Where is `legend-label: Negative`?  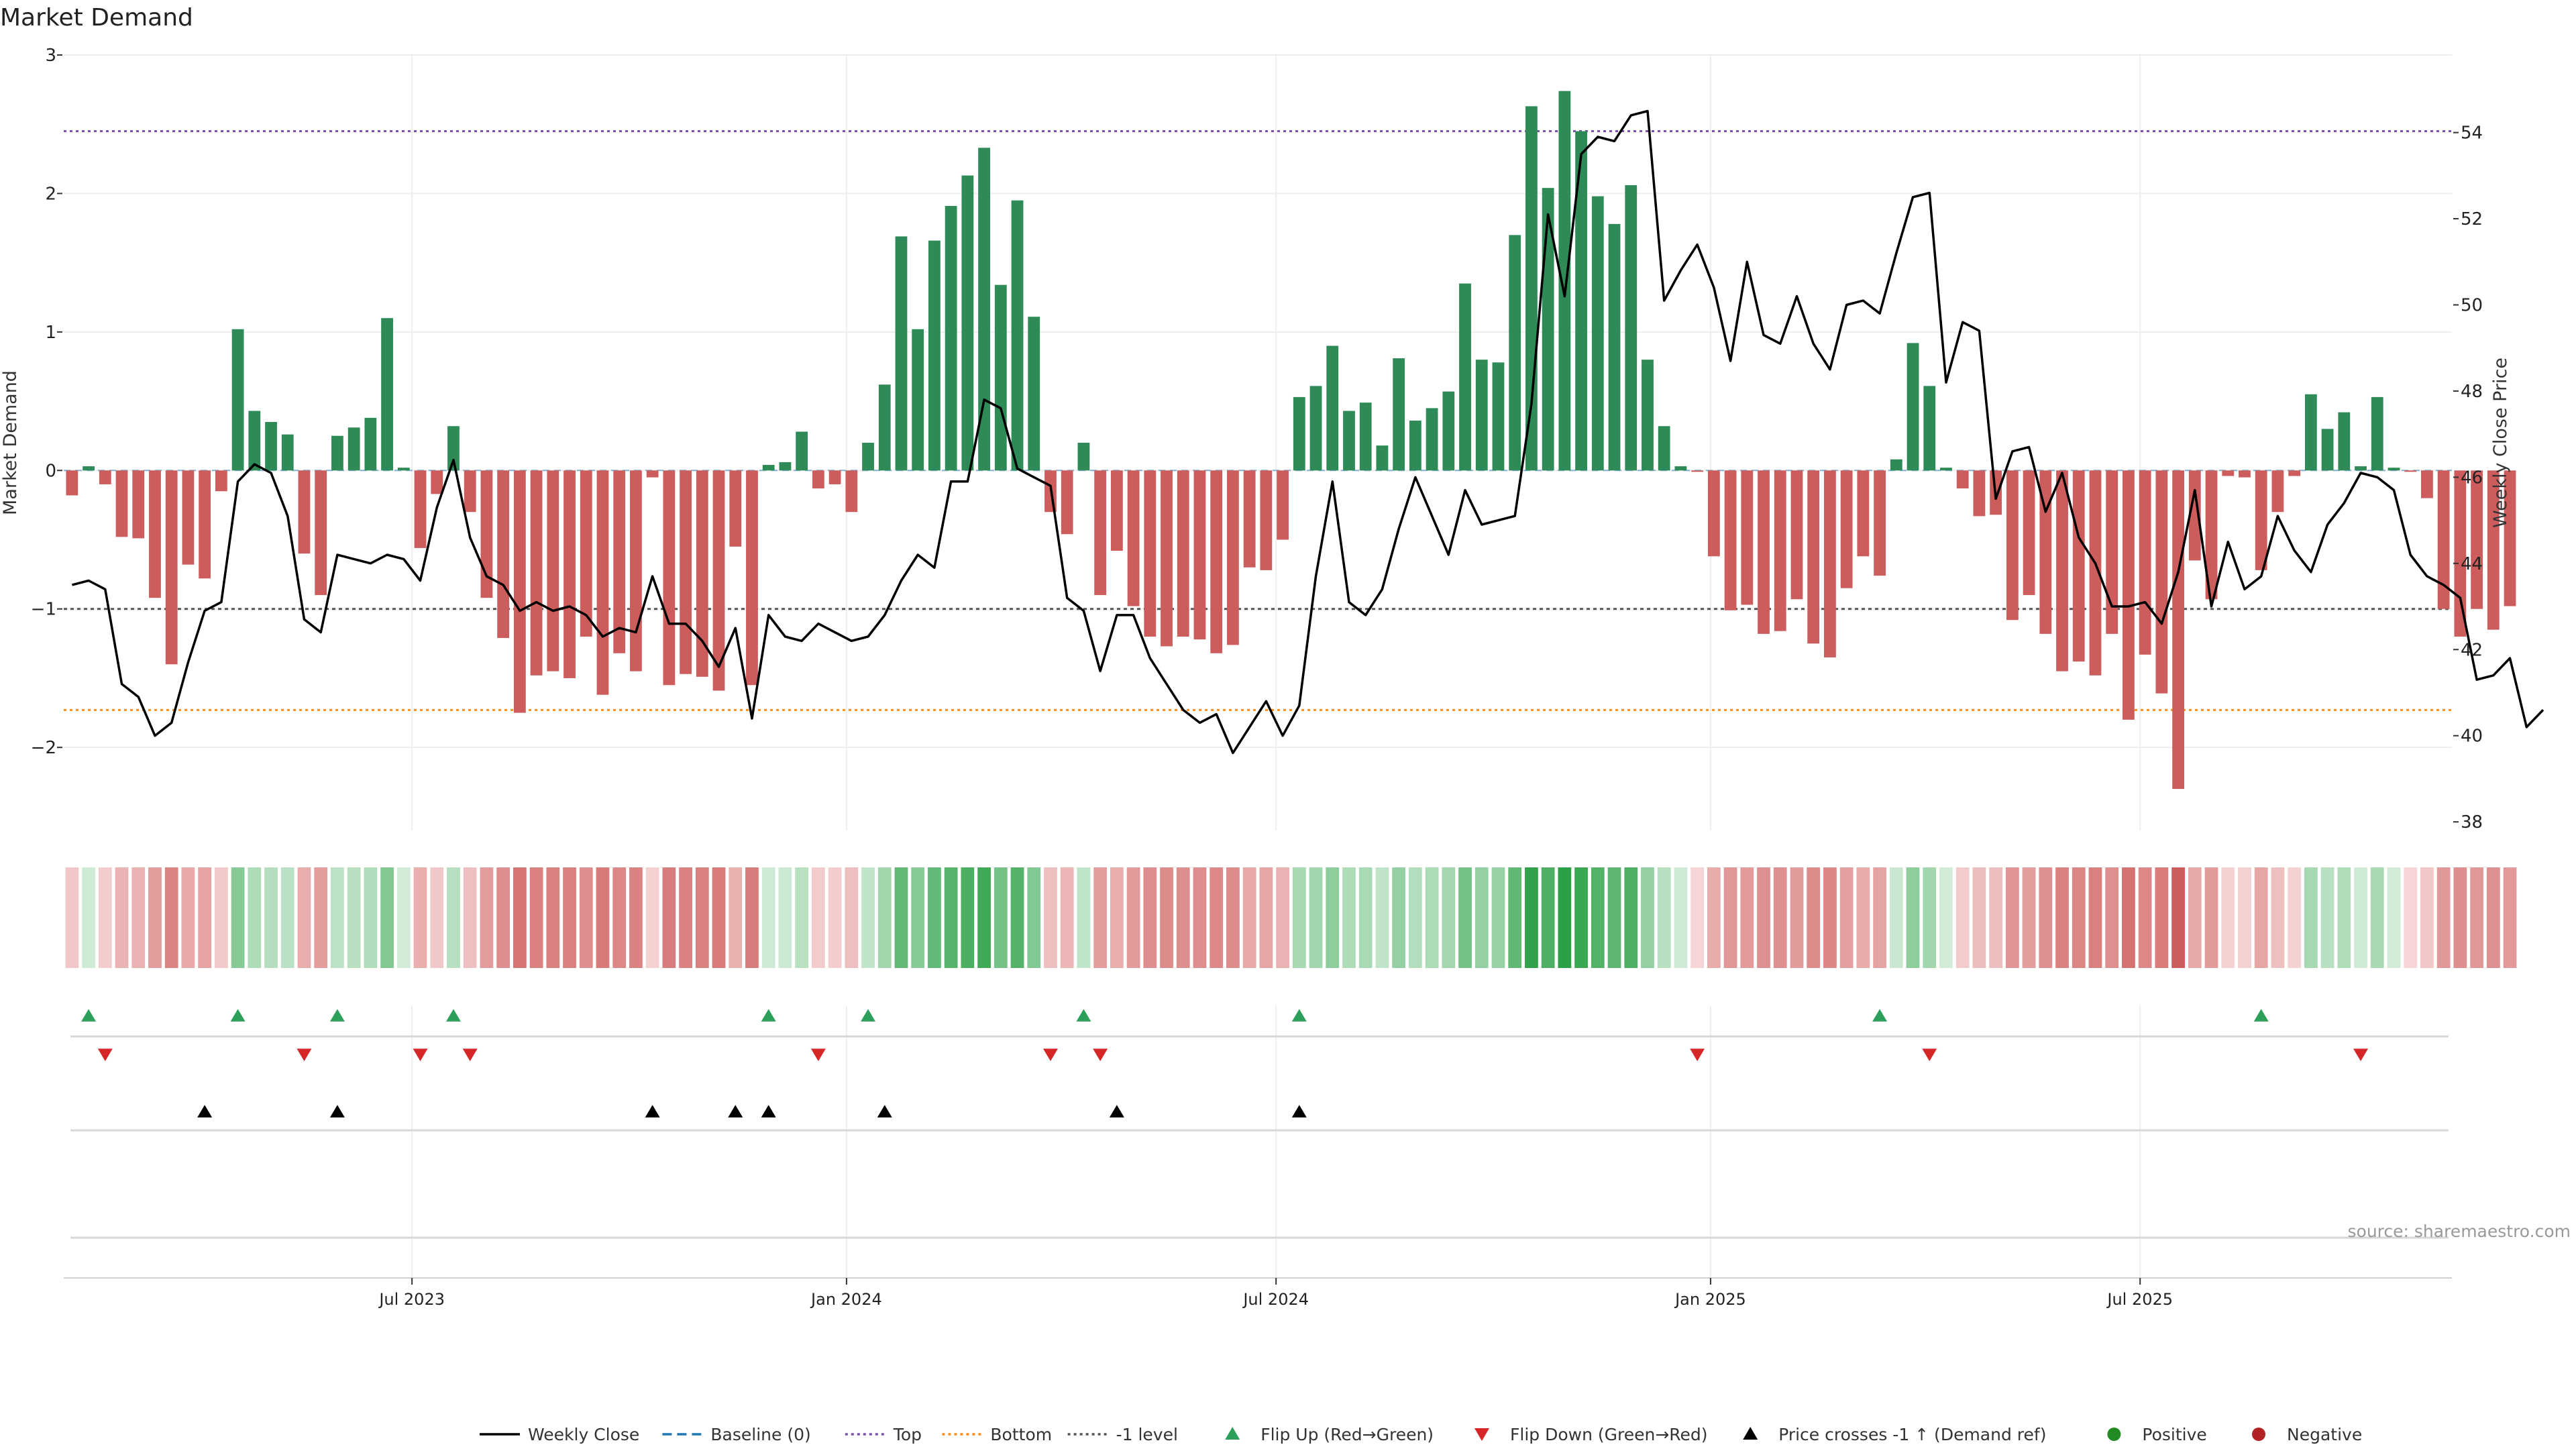 legend-label: Negative is located at coordinates (2324, 1434).